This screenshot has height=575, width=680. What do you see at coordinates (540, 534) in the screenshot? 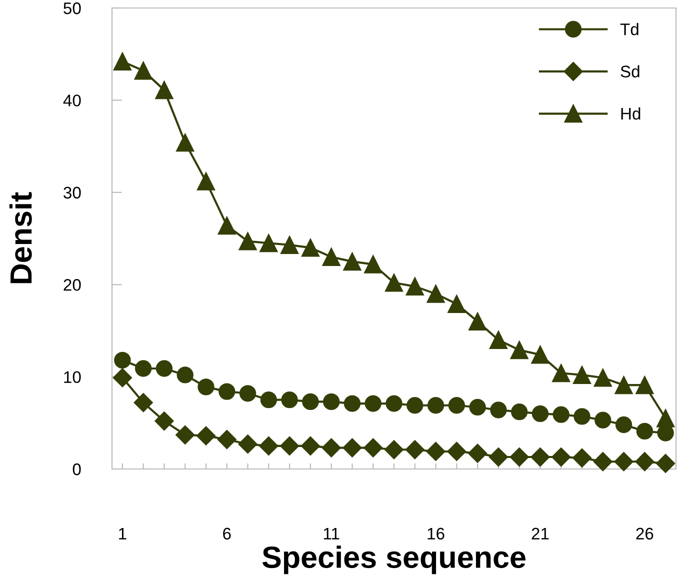
I see `x-tick-label: 21` at bounding box center [540, 534].